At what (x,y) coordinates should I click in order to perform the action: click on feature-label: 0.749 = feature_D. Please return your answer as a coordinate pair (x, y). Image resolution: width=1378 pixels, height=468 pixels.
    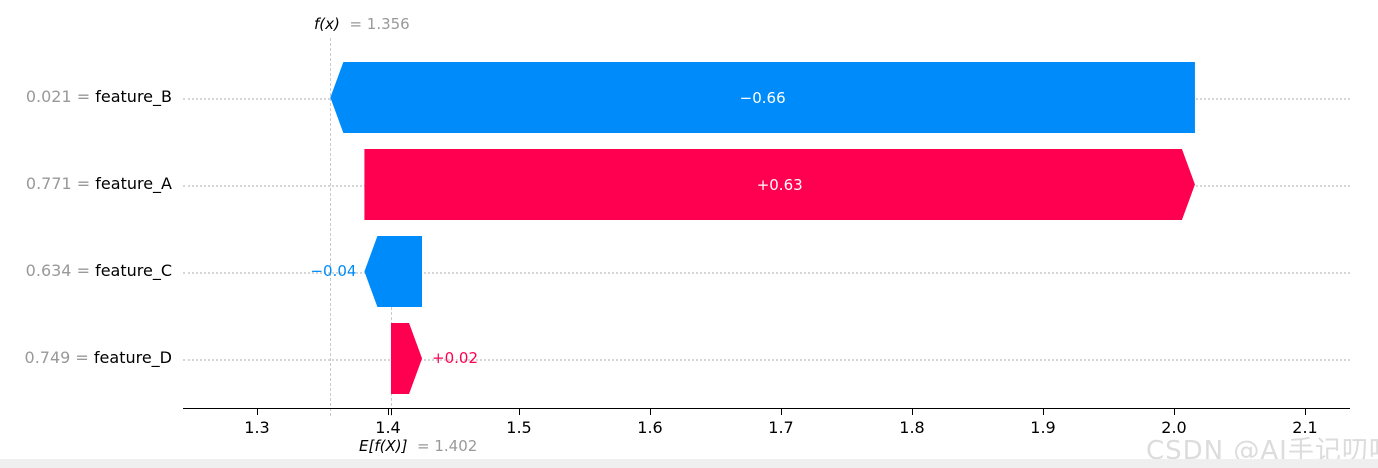
    Looking at the image, I should click on (86, 357).